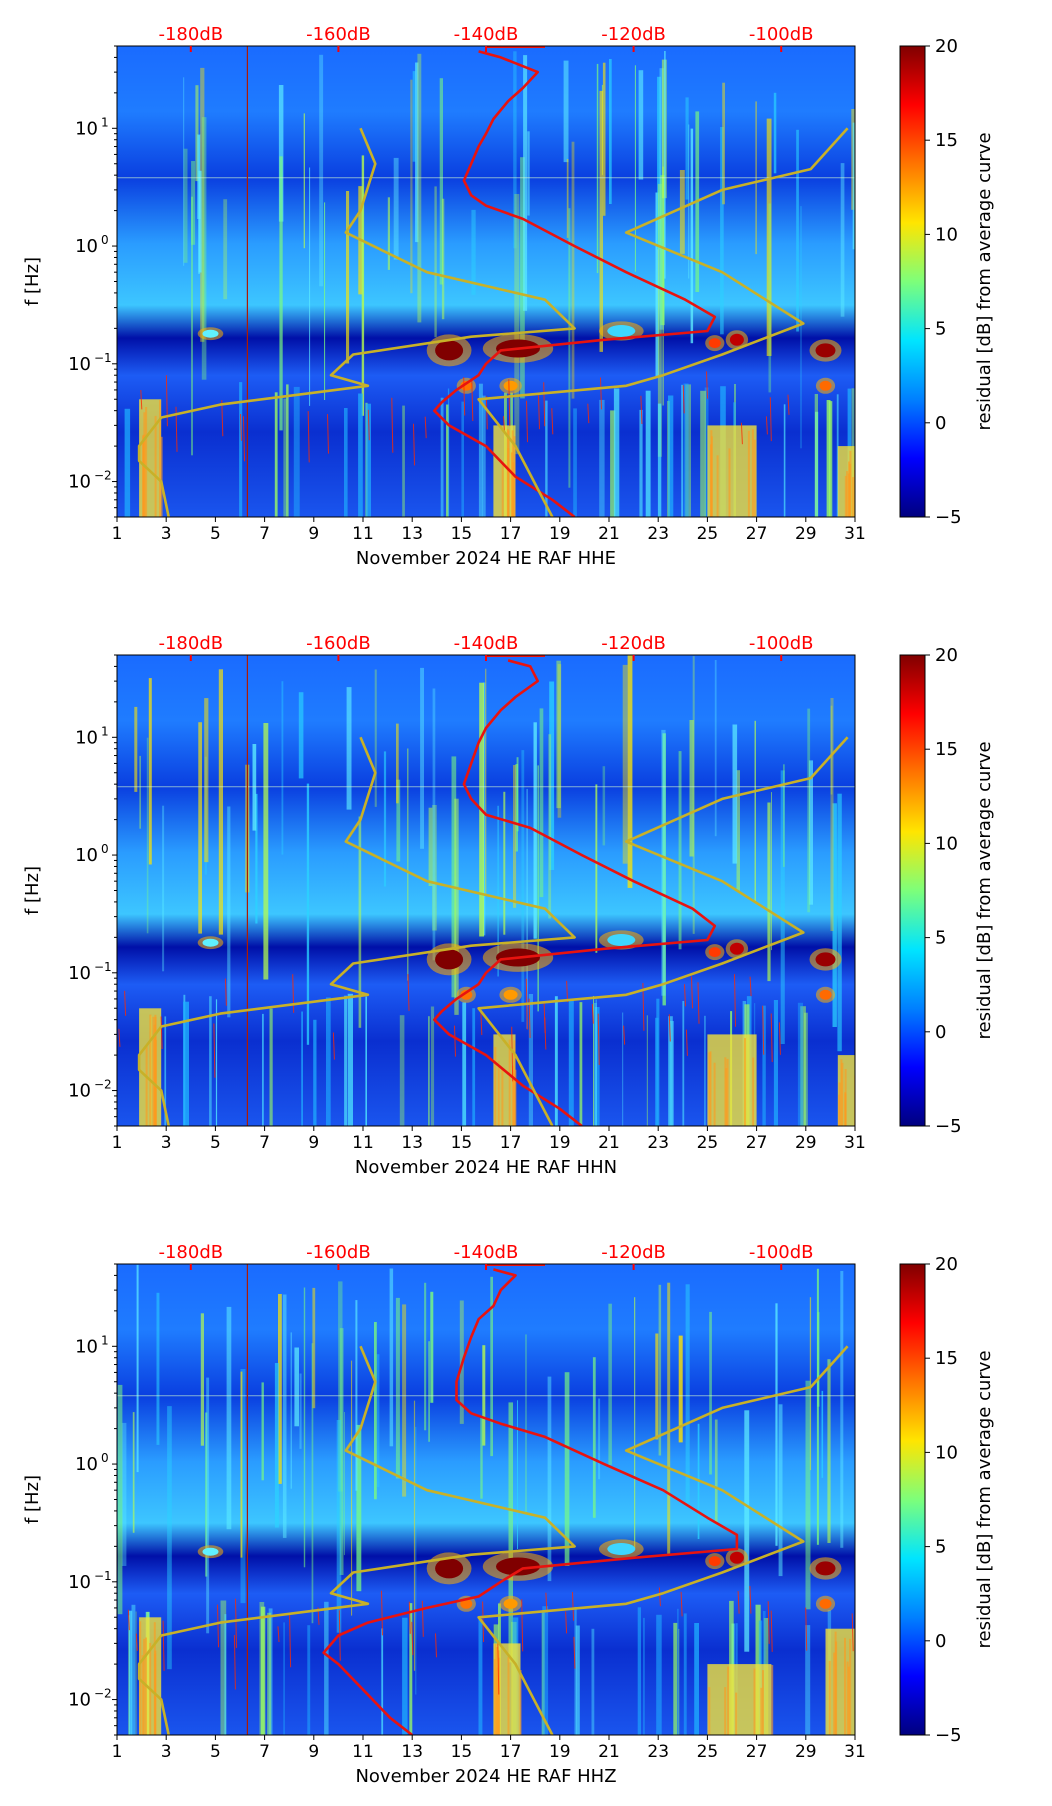 Image resolution: width=1052 pixels, height=1806 pixels. Describe the element at coordinates (732, 1080) in the screenshot. I see `high-residual-band` at that location.